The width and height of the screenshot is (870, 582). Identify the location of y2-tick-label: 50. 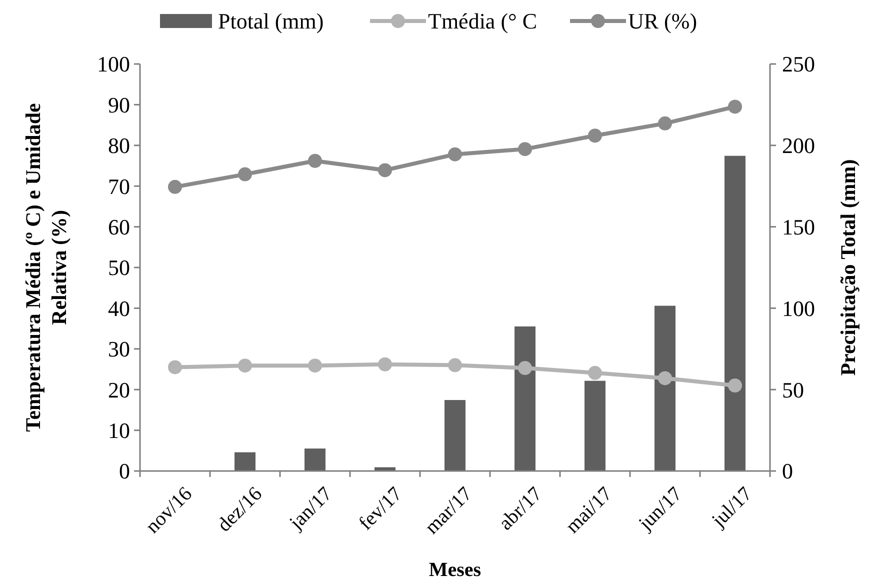
(793, 389).